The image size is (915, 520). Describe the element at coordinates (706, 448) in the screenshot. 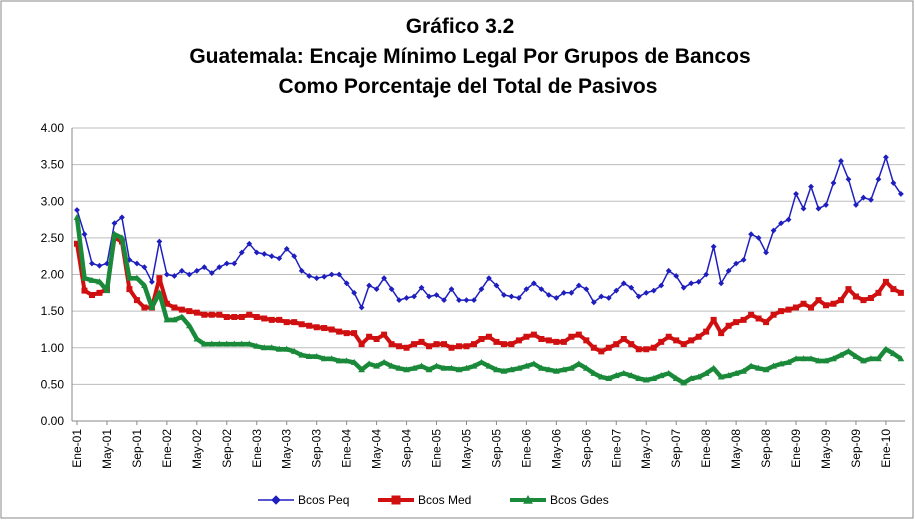

I see `x-tick-label: Ene-08` at that location.